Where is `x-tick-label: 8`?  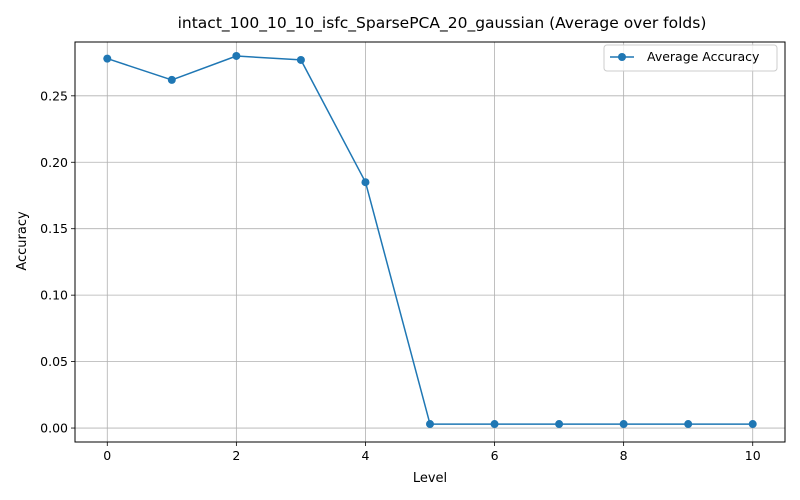 x-tick-label: 8 is located at coordinates (624, 455).